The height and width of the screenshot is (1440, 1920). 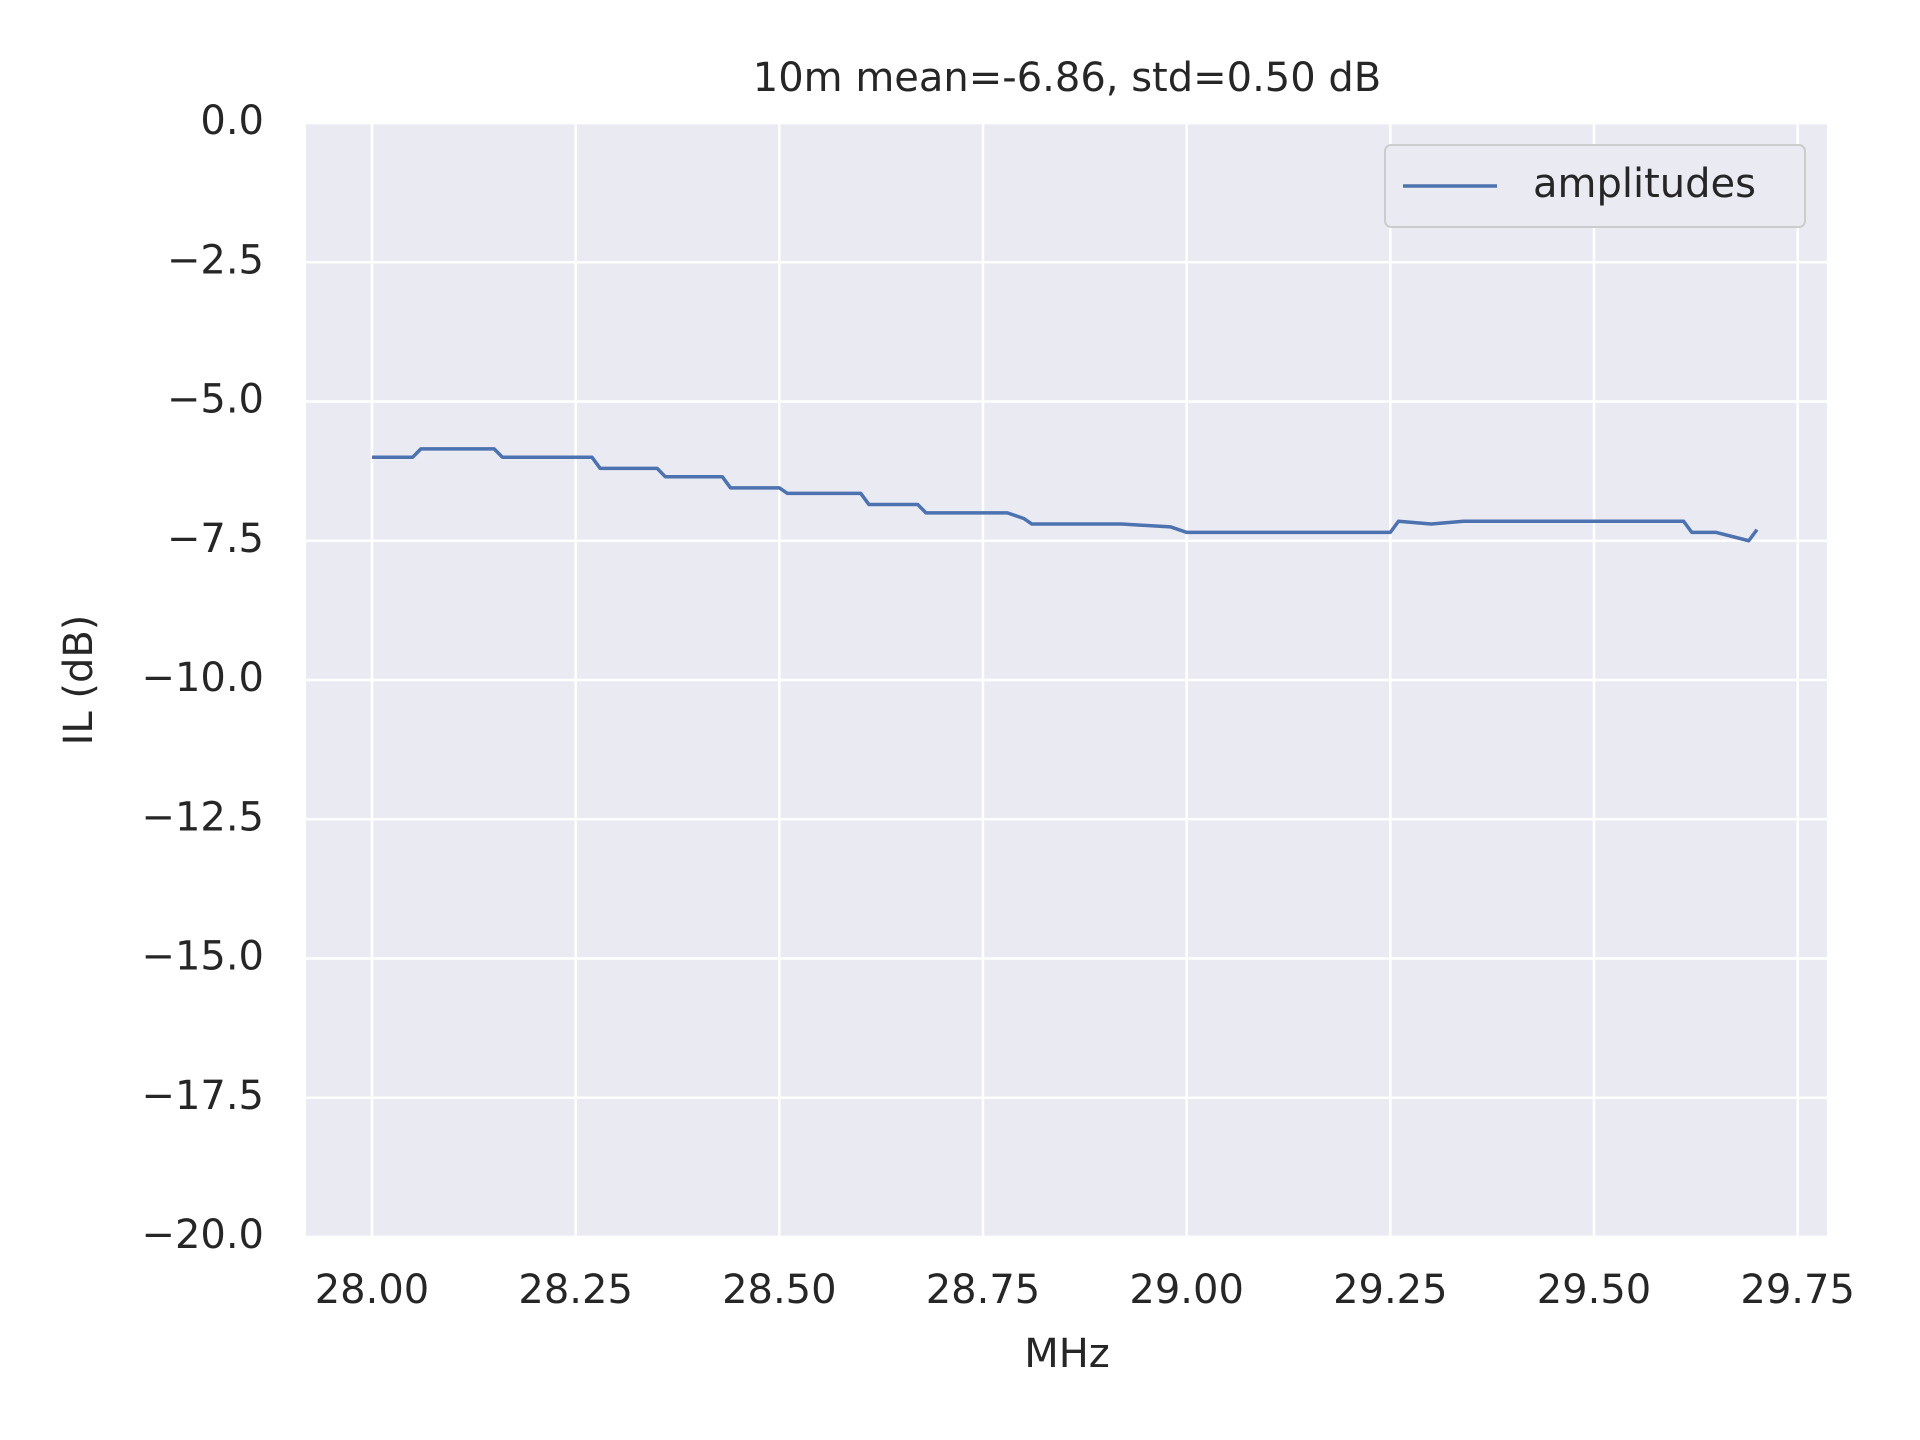 I want to click on x-tick-label: 28.75, so click(x=983, y=1290).